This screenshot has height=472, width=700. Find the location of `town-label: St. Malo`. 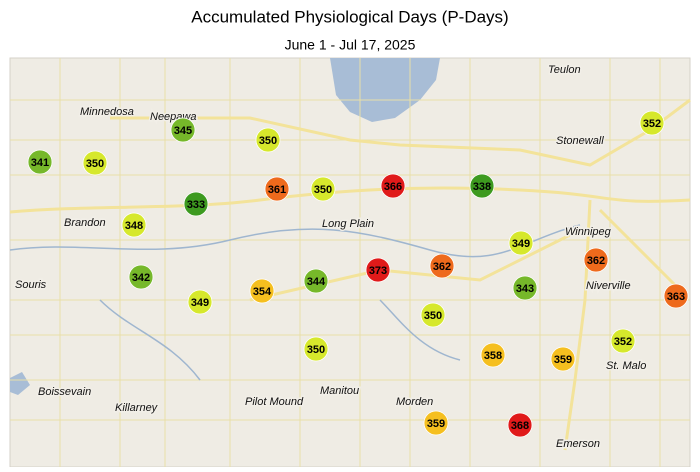

town-label: St. Malo is located at coordinates (626, 366).